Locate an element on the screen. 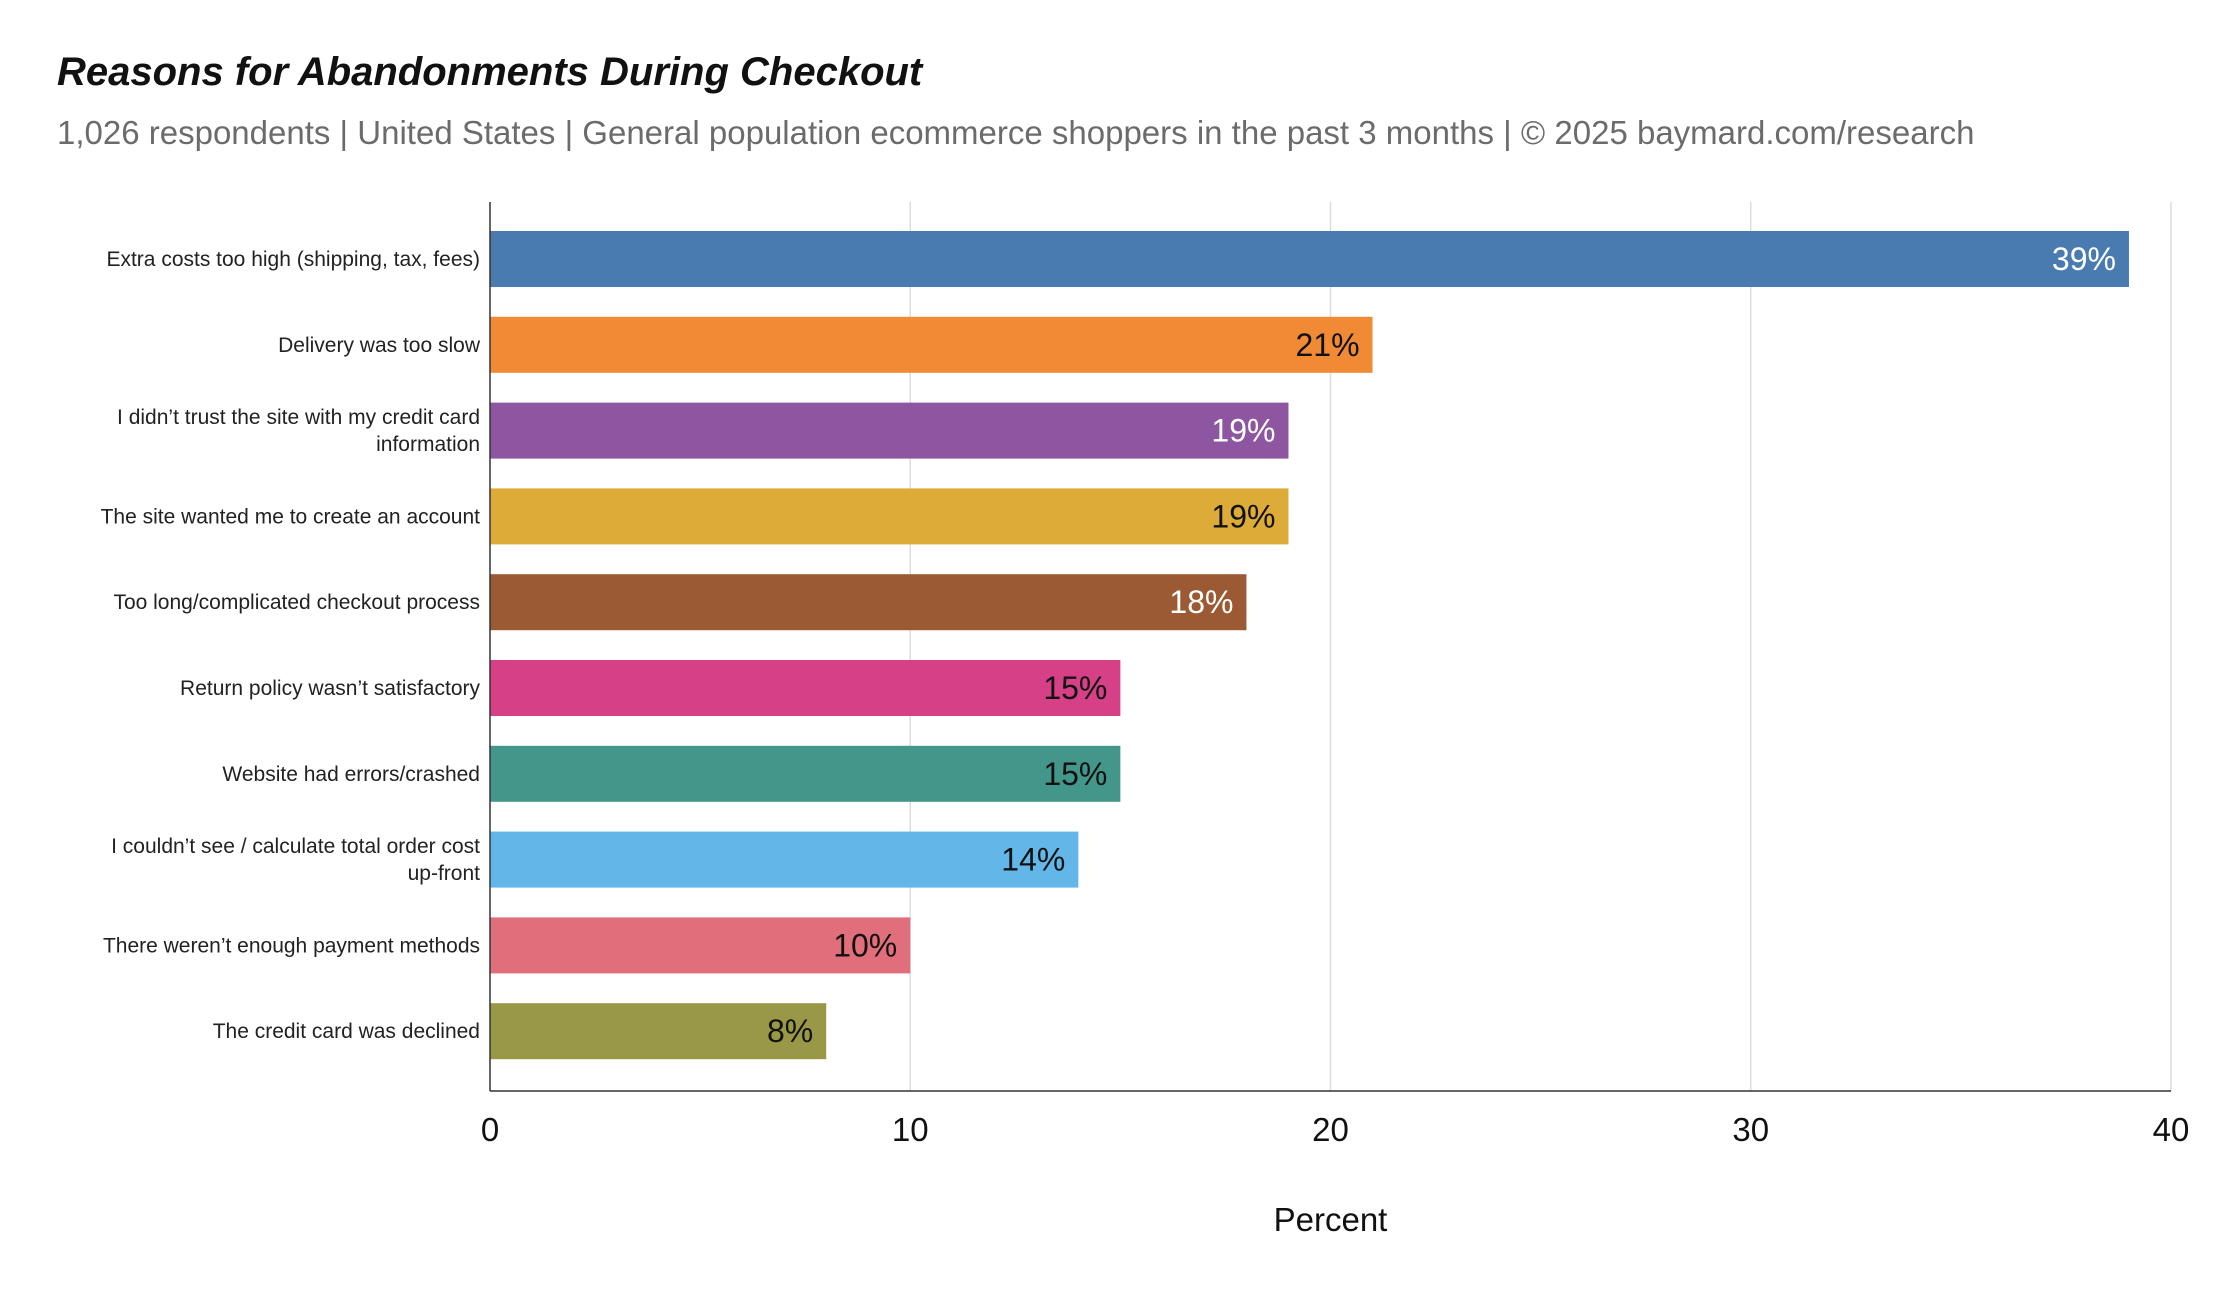  category-label-9: There weren’t enough payment methods is located at coordinates (291, 945).